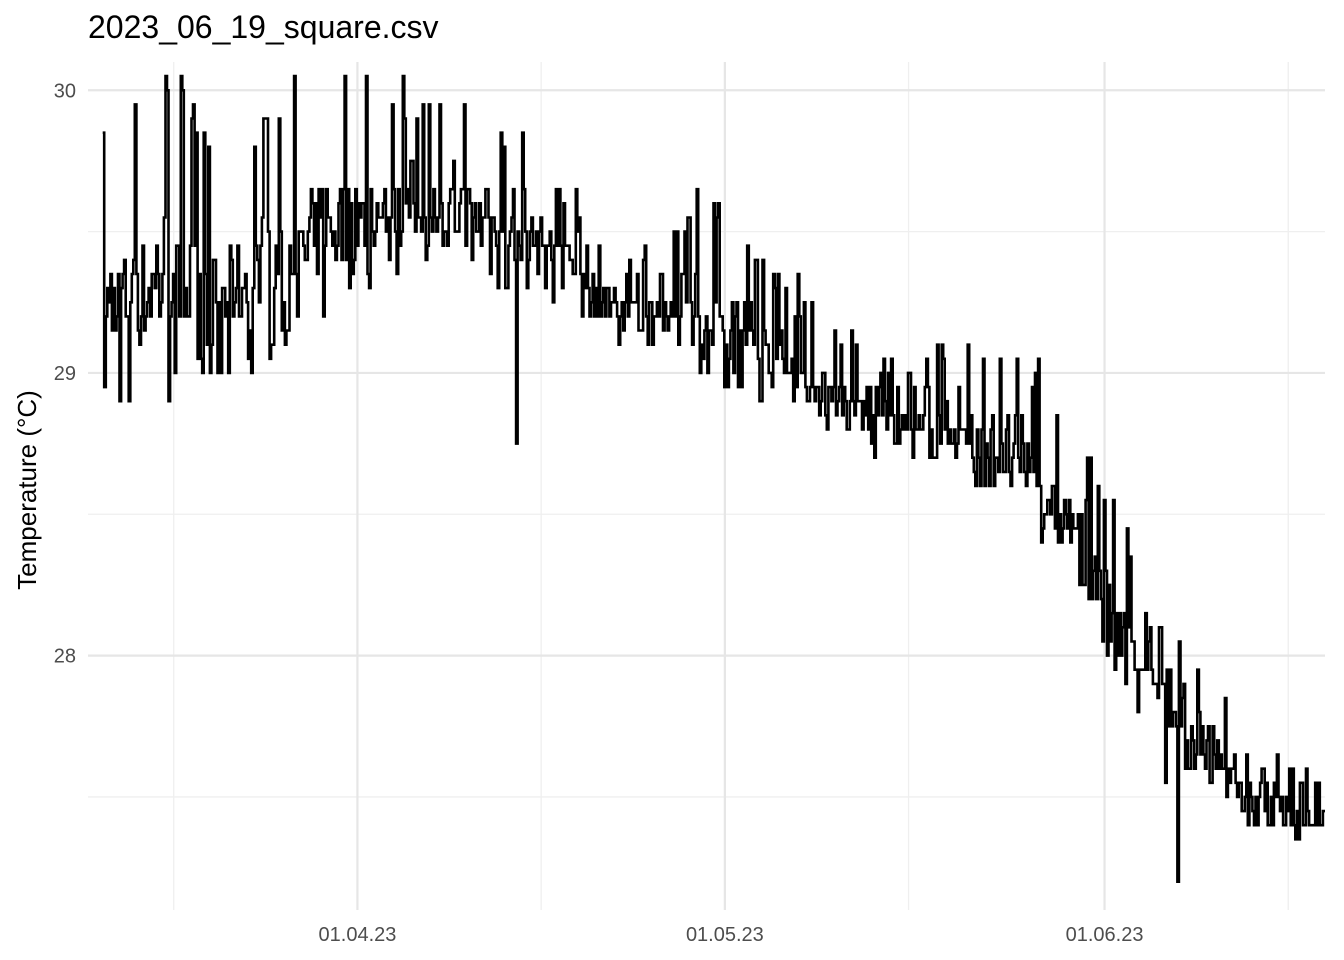 This screenshot has width=1344, height=960. I want to click on y-tick-labels: 28 29 30, so click(65, 373).